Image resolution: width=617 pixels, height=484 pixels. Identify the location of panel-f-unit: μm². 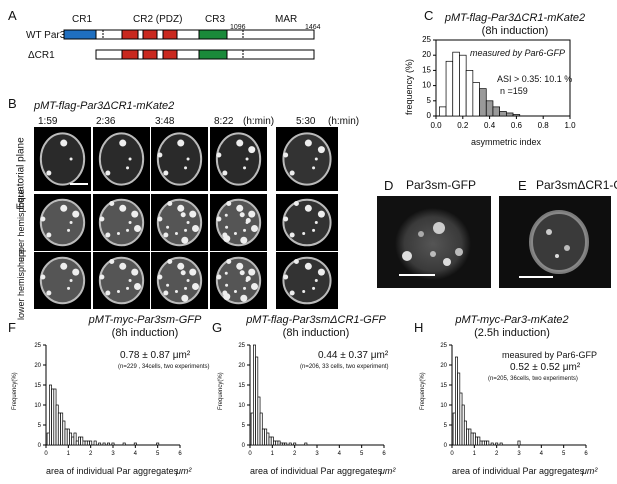
(184, 471).